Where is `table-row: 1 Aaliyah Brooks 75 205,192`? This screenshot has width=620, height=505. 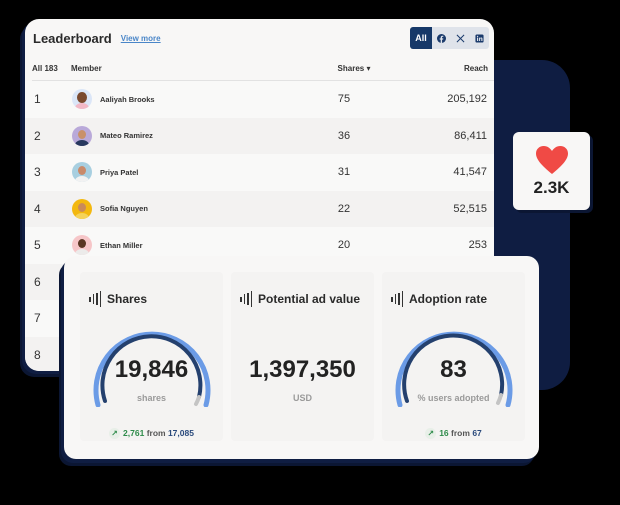
table-row: 1 Aaliyah Brooks 75 205,192 is located at coordinates (259, 99).